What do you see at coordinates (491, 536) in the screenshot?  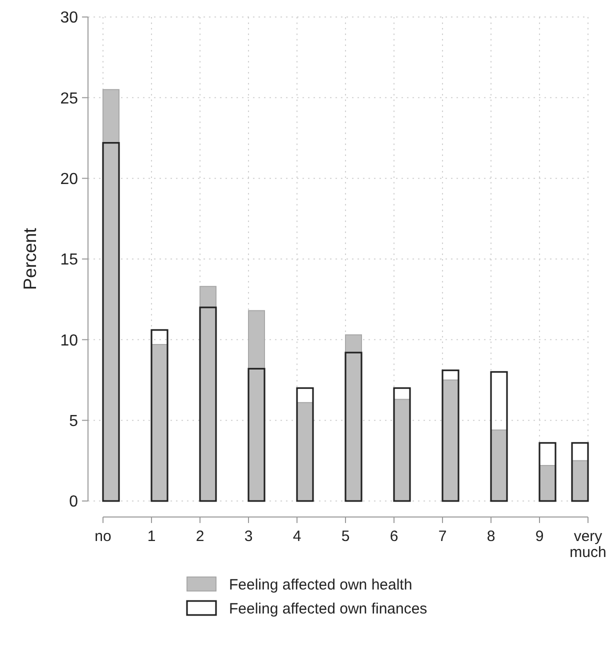 I see `x-tick-label: 8` at bounding box center [491, 536].